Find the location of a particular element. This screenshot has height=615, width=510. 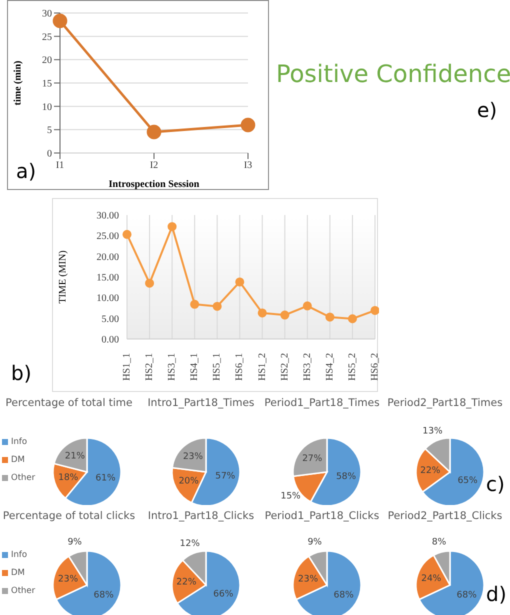

data-label: 27% is located at coordinates (312, 459).